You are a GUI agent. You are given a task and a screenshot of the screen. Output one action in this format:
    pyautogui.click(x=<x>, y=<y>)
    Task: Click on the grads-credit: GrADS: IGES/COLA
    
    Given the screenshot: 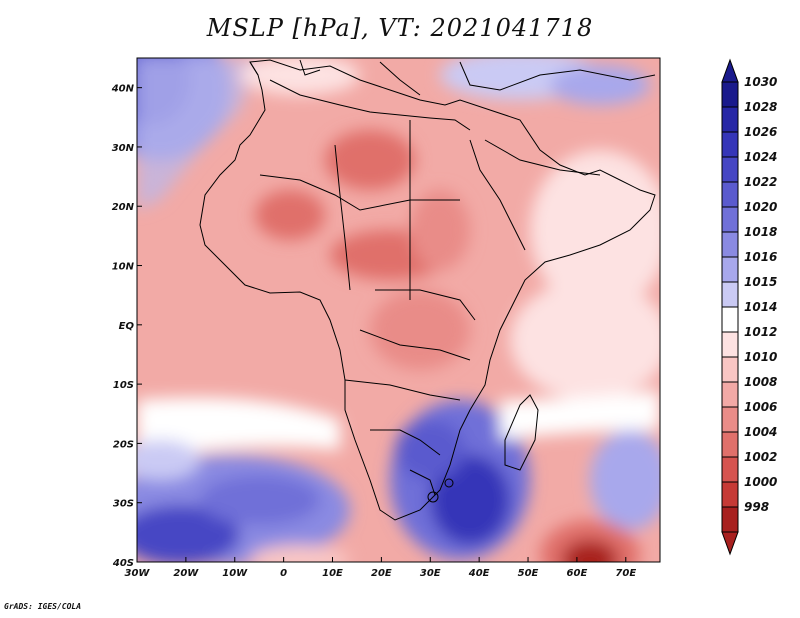 What is the action you would take?
    pyautogui.click(x=43, y=606)
    